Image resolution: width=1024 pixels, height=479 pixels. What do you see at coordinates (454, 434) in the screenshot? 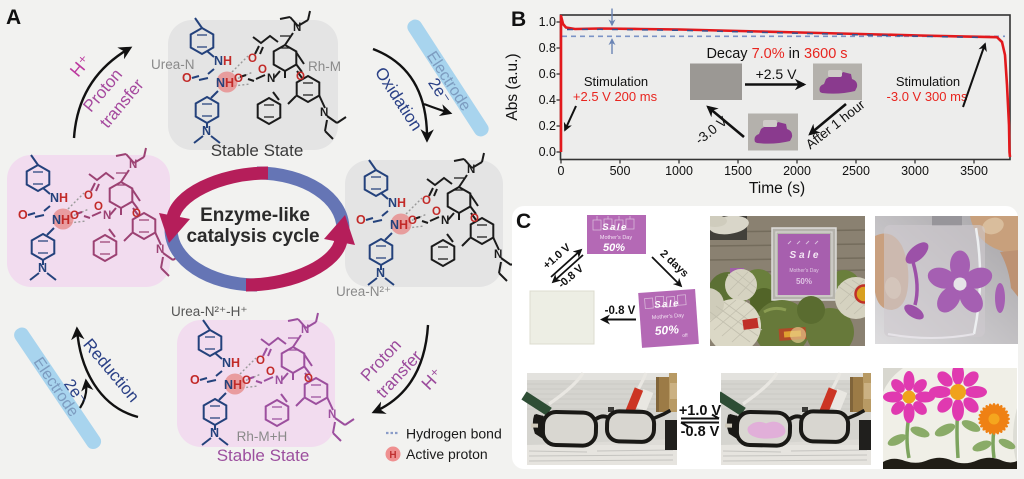
I see `svg-text: Hydrogen bond` at bounding box center [454, 434].